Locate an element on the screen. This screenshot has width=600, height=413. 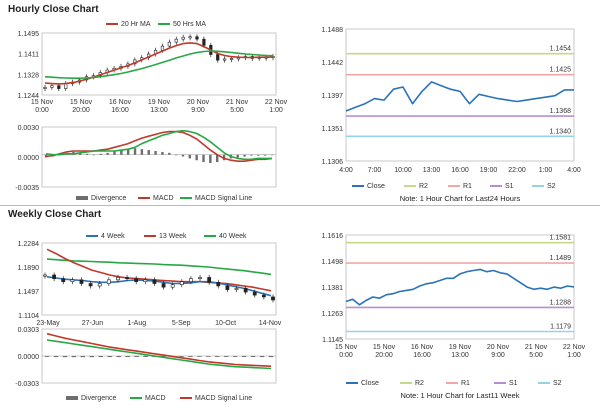
weekly-13-week-line is located at coordinates (159, 270).